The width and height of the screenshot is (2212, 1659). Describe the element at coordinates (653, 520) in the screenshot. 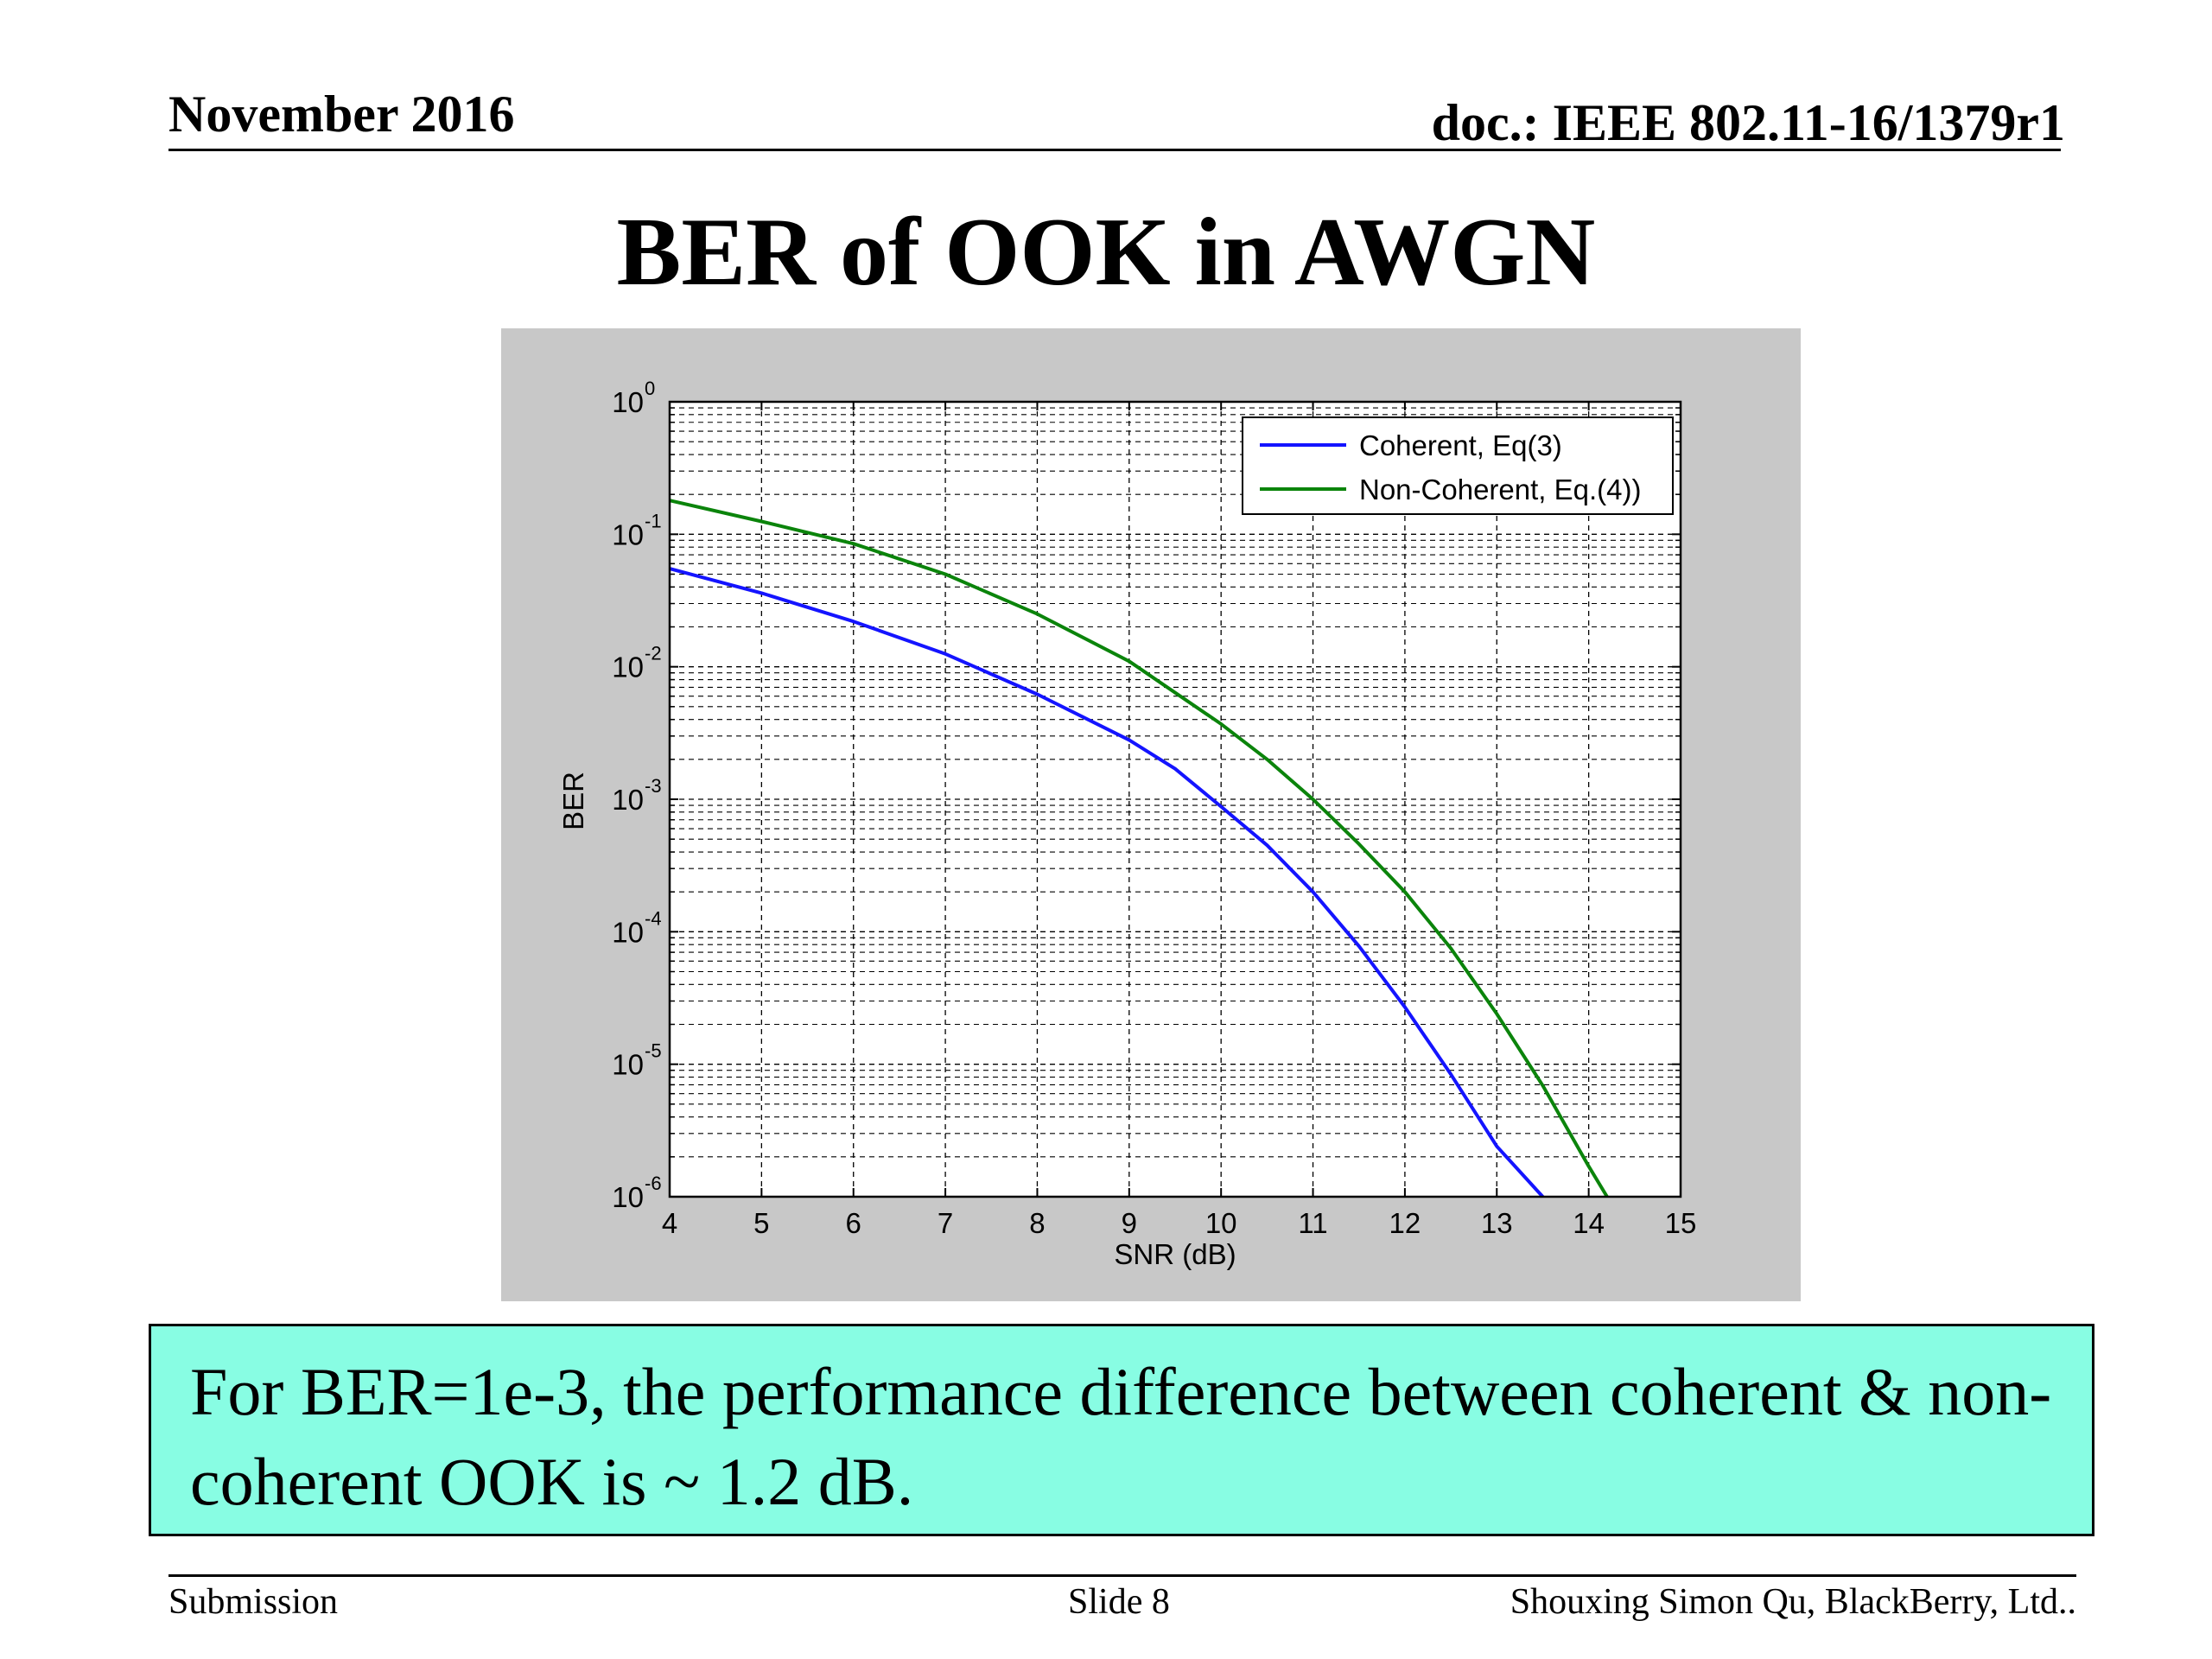

I see `y-tick-exponent: -1` at that location.